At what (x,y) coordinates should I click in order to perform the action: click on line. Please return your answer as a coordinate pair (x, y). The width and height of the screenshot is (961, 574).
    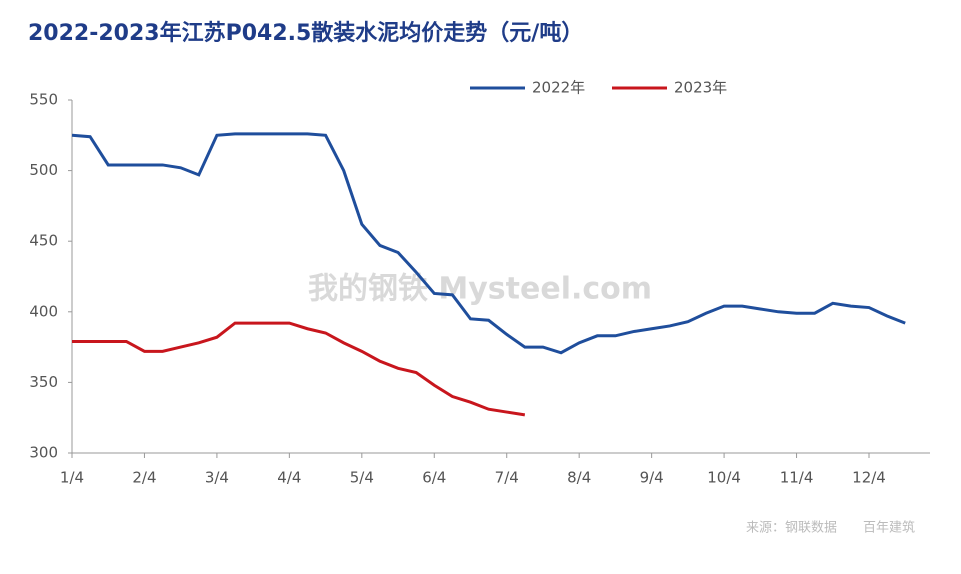
    Looking at the image, I should click on (299, 369).